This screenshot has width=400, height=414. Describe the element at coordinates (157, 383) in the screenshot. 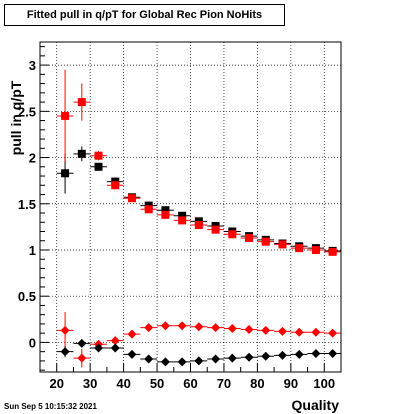

I see `x-tick-label: 50` at that location.